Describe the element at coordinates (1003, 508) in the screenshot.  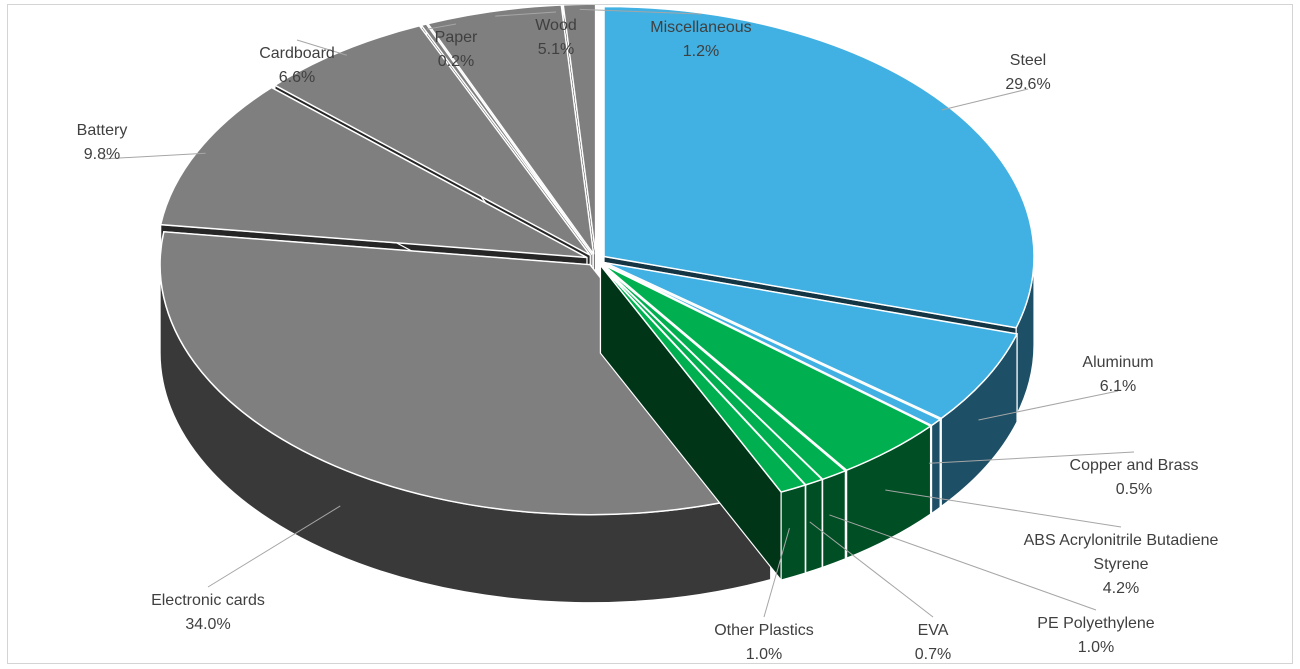
I see `leader-line-abs-acrylonitrile-butadiene-styrene` at that location.